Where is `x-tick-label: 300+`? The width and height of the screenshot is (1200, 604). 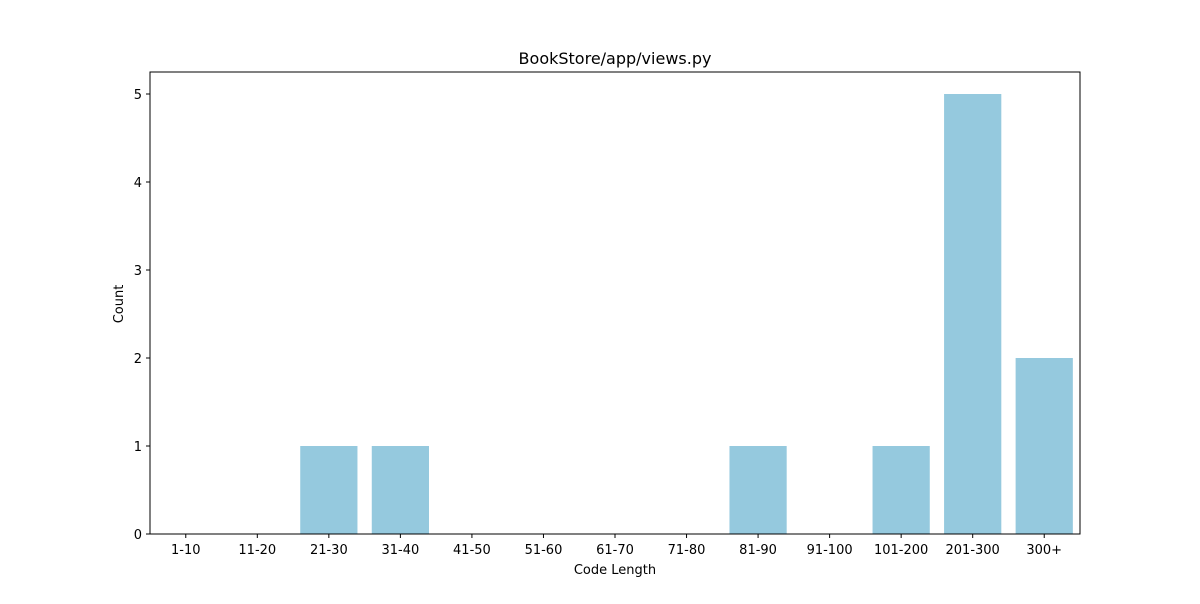 x-tick-label: 300+ is located at coordinates (1044, 550).